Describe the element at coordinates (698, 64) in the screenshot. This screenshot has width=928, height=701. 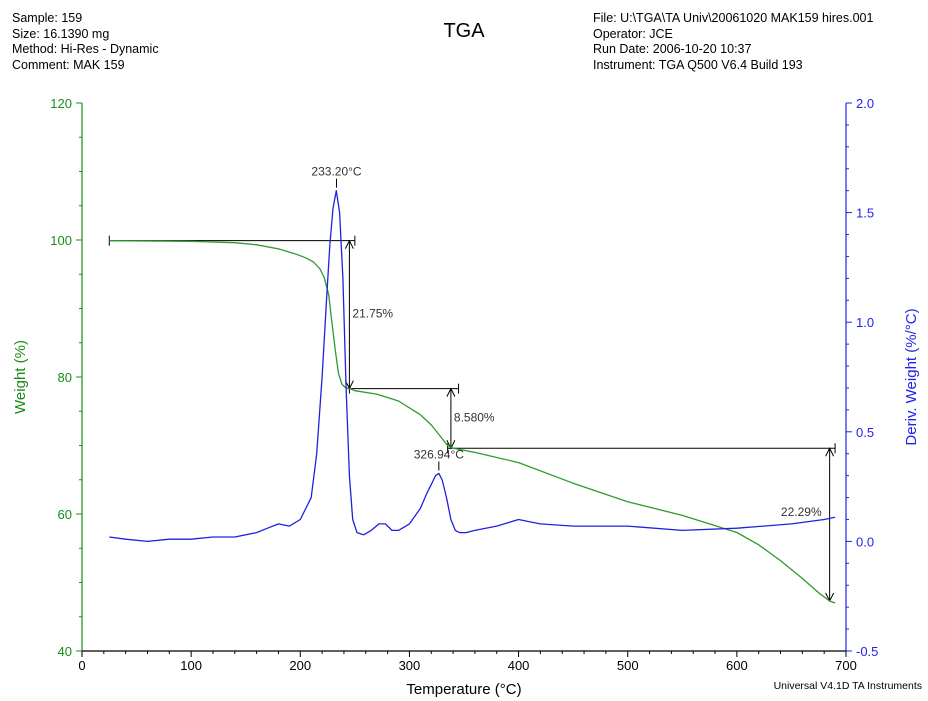
I see `instrument-line: Instrument: TGA Q500 V6.4 Build 193` at that location.